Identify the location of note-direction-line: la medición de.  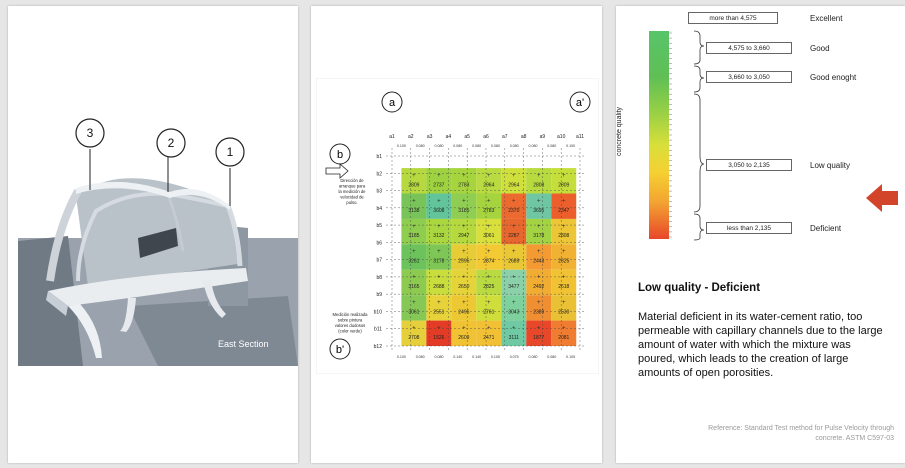
(352, 191).